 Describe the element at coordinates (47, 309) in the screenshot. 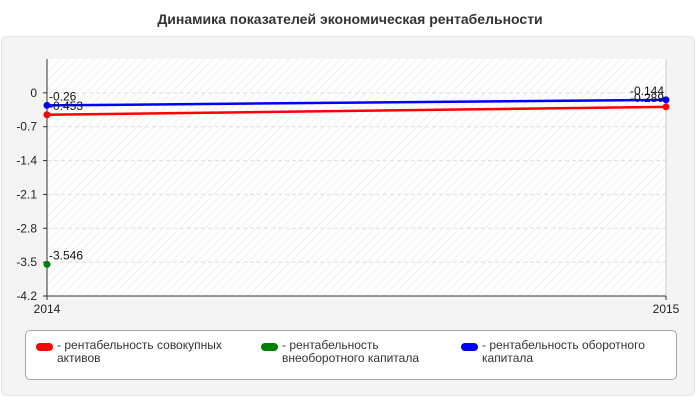

I see `x-tick-label: 2014` at that location.